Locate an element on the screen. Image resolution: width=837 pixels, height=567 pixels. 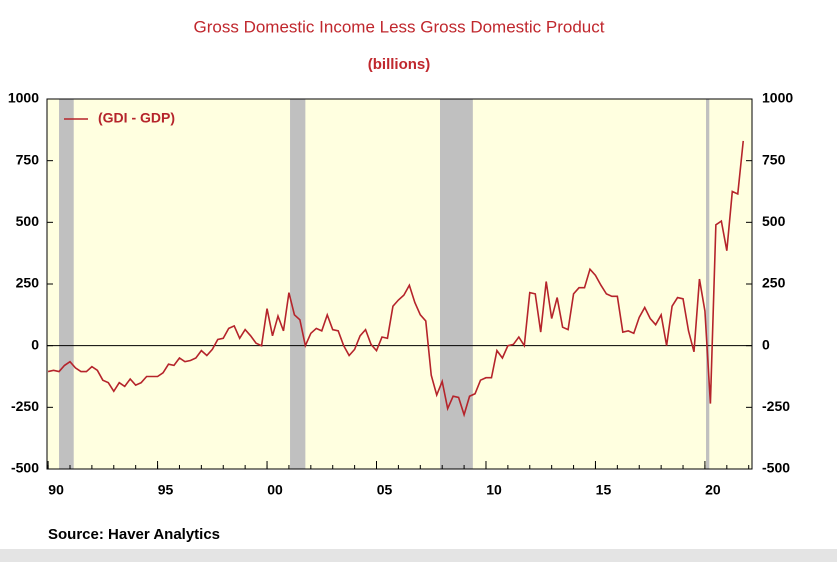
y2-tick-label: -500 is located at coordinates (776, 468).